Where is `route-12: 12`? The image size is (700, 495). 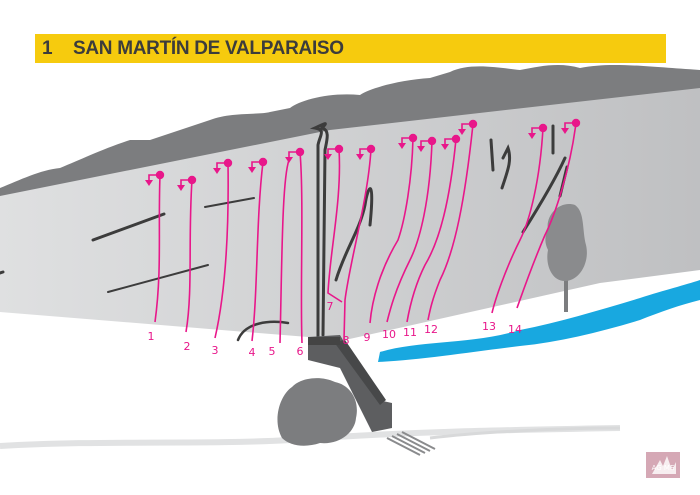
route-12: 12 is located at coordinates (451, 227).